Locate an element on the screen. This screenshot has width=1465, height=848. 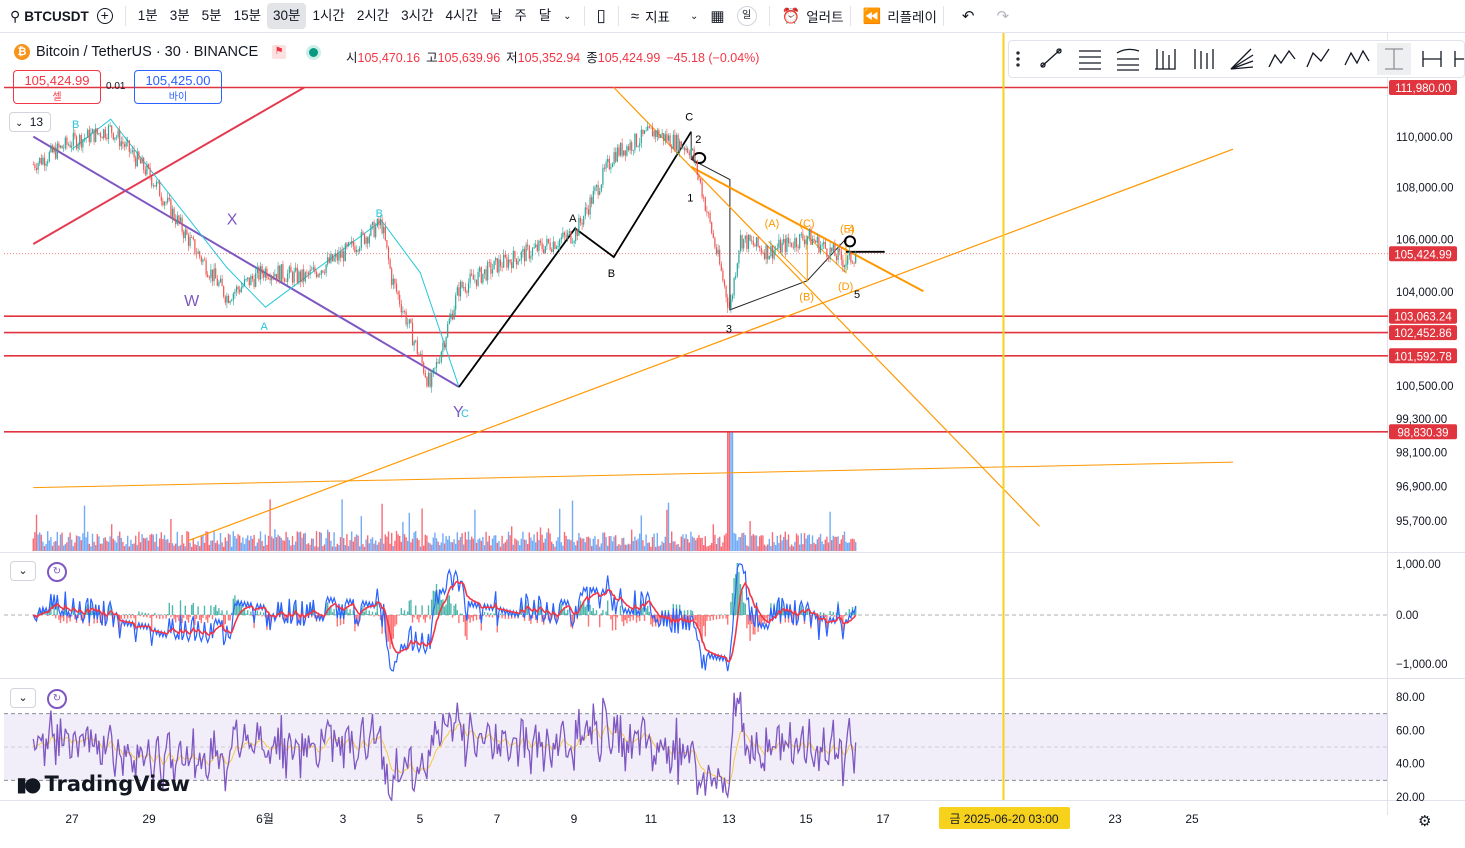
tradingview-logo: ▮● TradingView is located at coordinates (103, 784).